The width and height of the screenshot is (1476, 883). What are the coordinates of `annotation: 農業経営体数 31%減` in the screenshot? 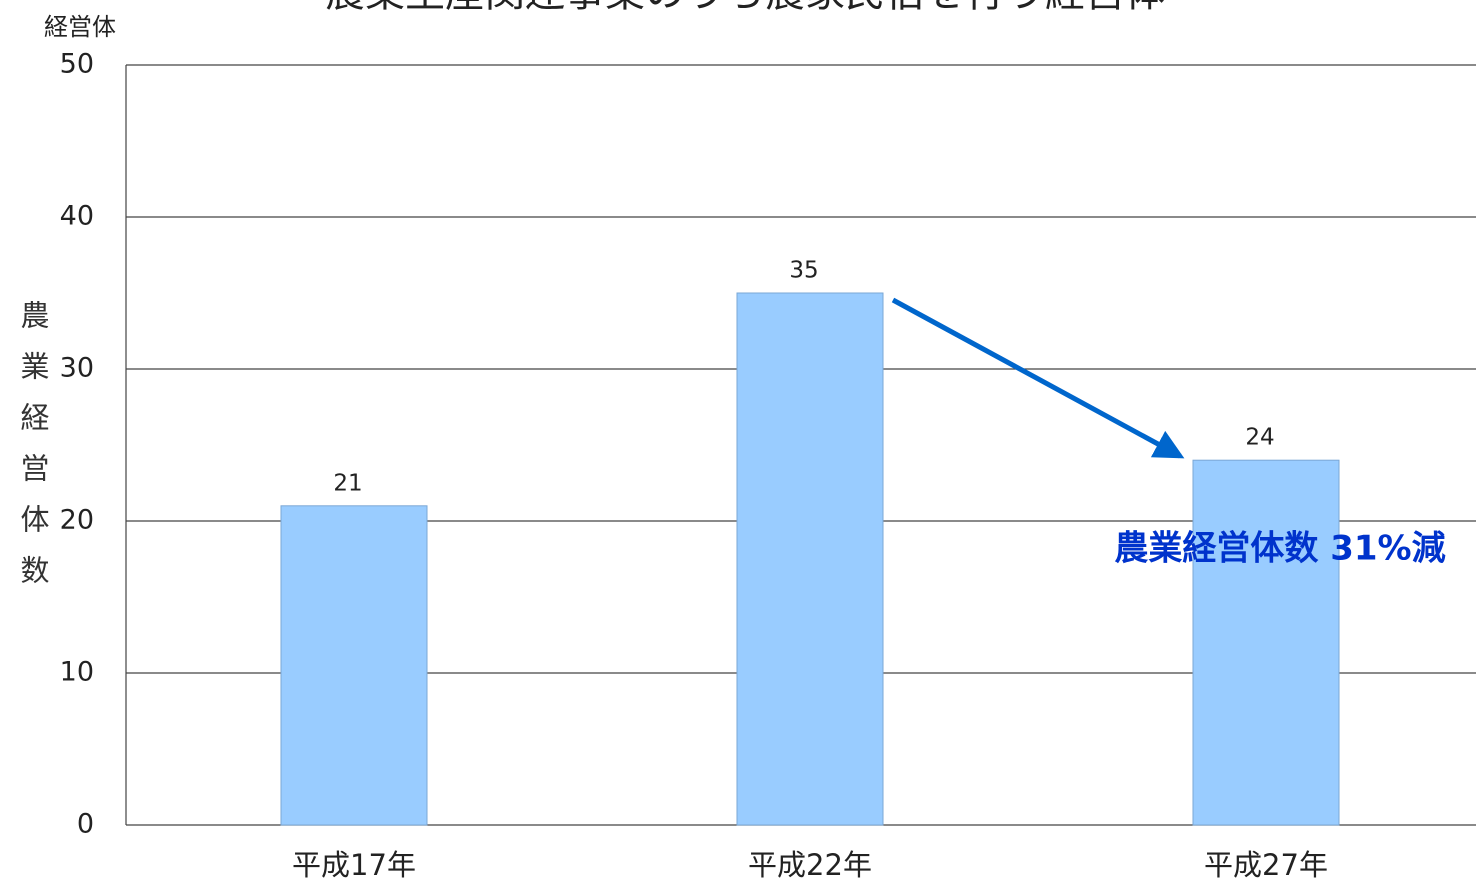 It's located at (1279, 549).